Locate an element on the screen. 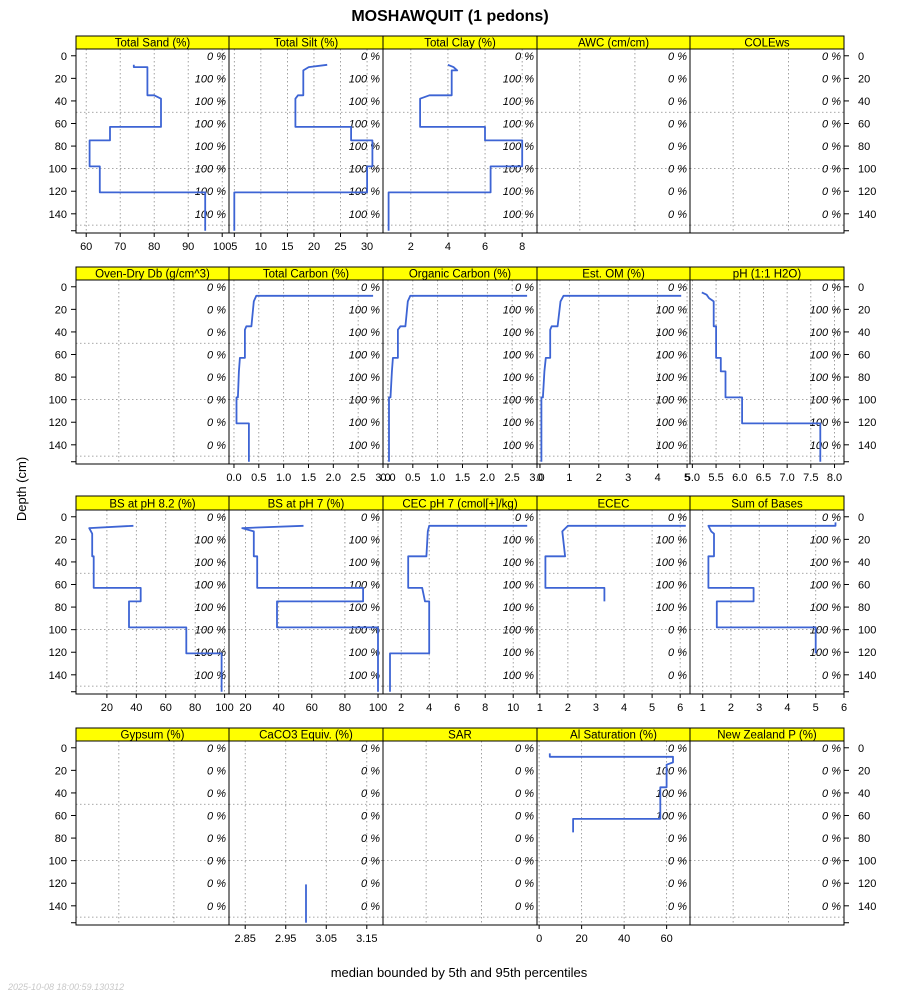 The height and width of the screenshot is (1000, 900). x-tick-label: 20 is located at coordinates (107, 708).